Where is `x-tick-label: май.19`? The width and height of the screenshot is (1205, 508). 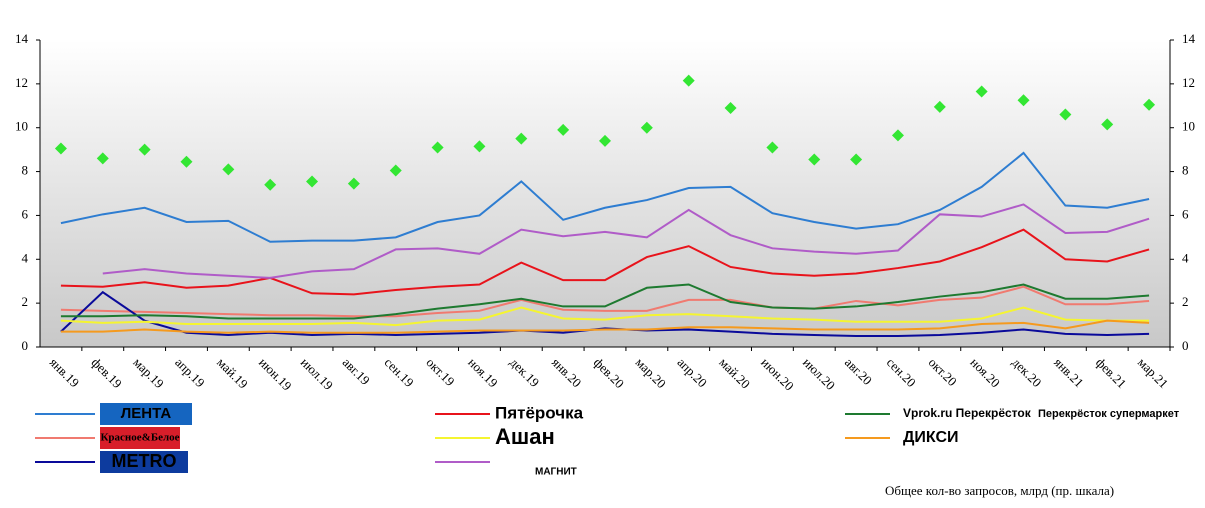 x-tick-label: май.19 is located at coordinates (232, 373).